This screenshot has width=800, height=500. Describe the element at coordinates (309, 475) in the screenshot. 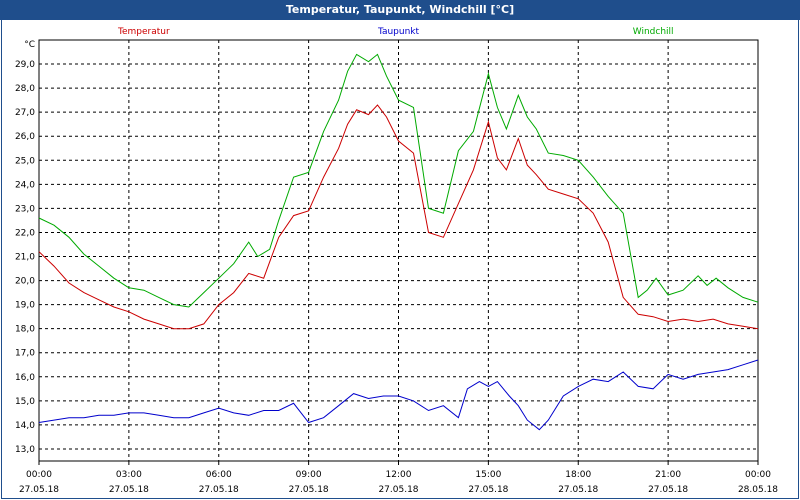

I see `x-tick-time-label: 09:00` at that location.